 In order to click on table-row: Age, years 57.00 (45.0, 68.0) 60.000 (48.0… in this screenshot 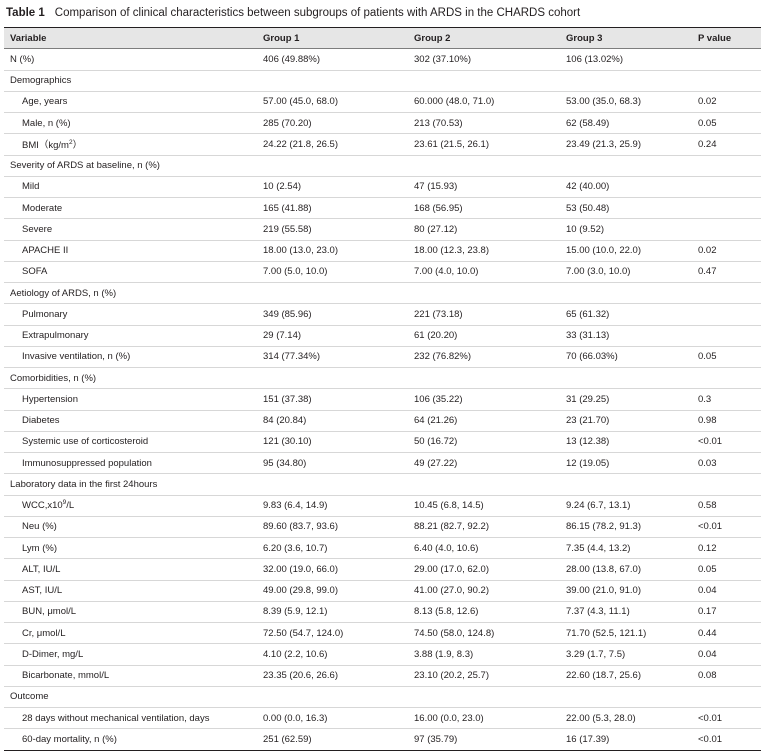, I will do `click(382, 102)`.